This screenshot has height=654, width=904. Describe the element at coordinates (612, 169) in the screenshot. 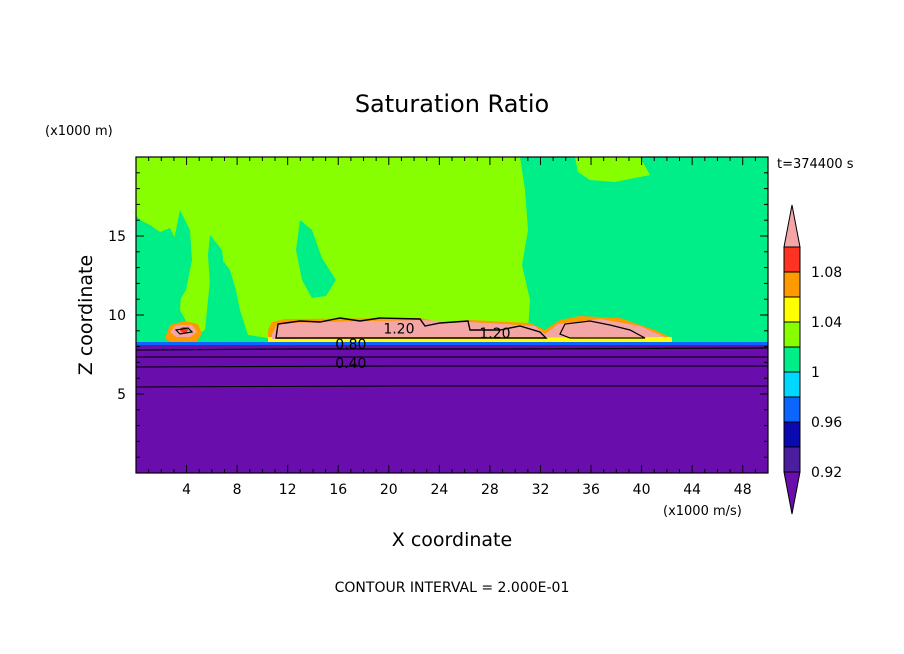

I see `field-green-right-patch` at that location.